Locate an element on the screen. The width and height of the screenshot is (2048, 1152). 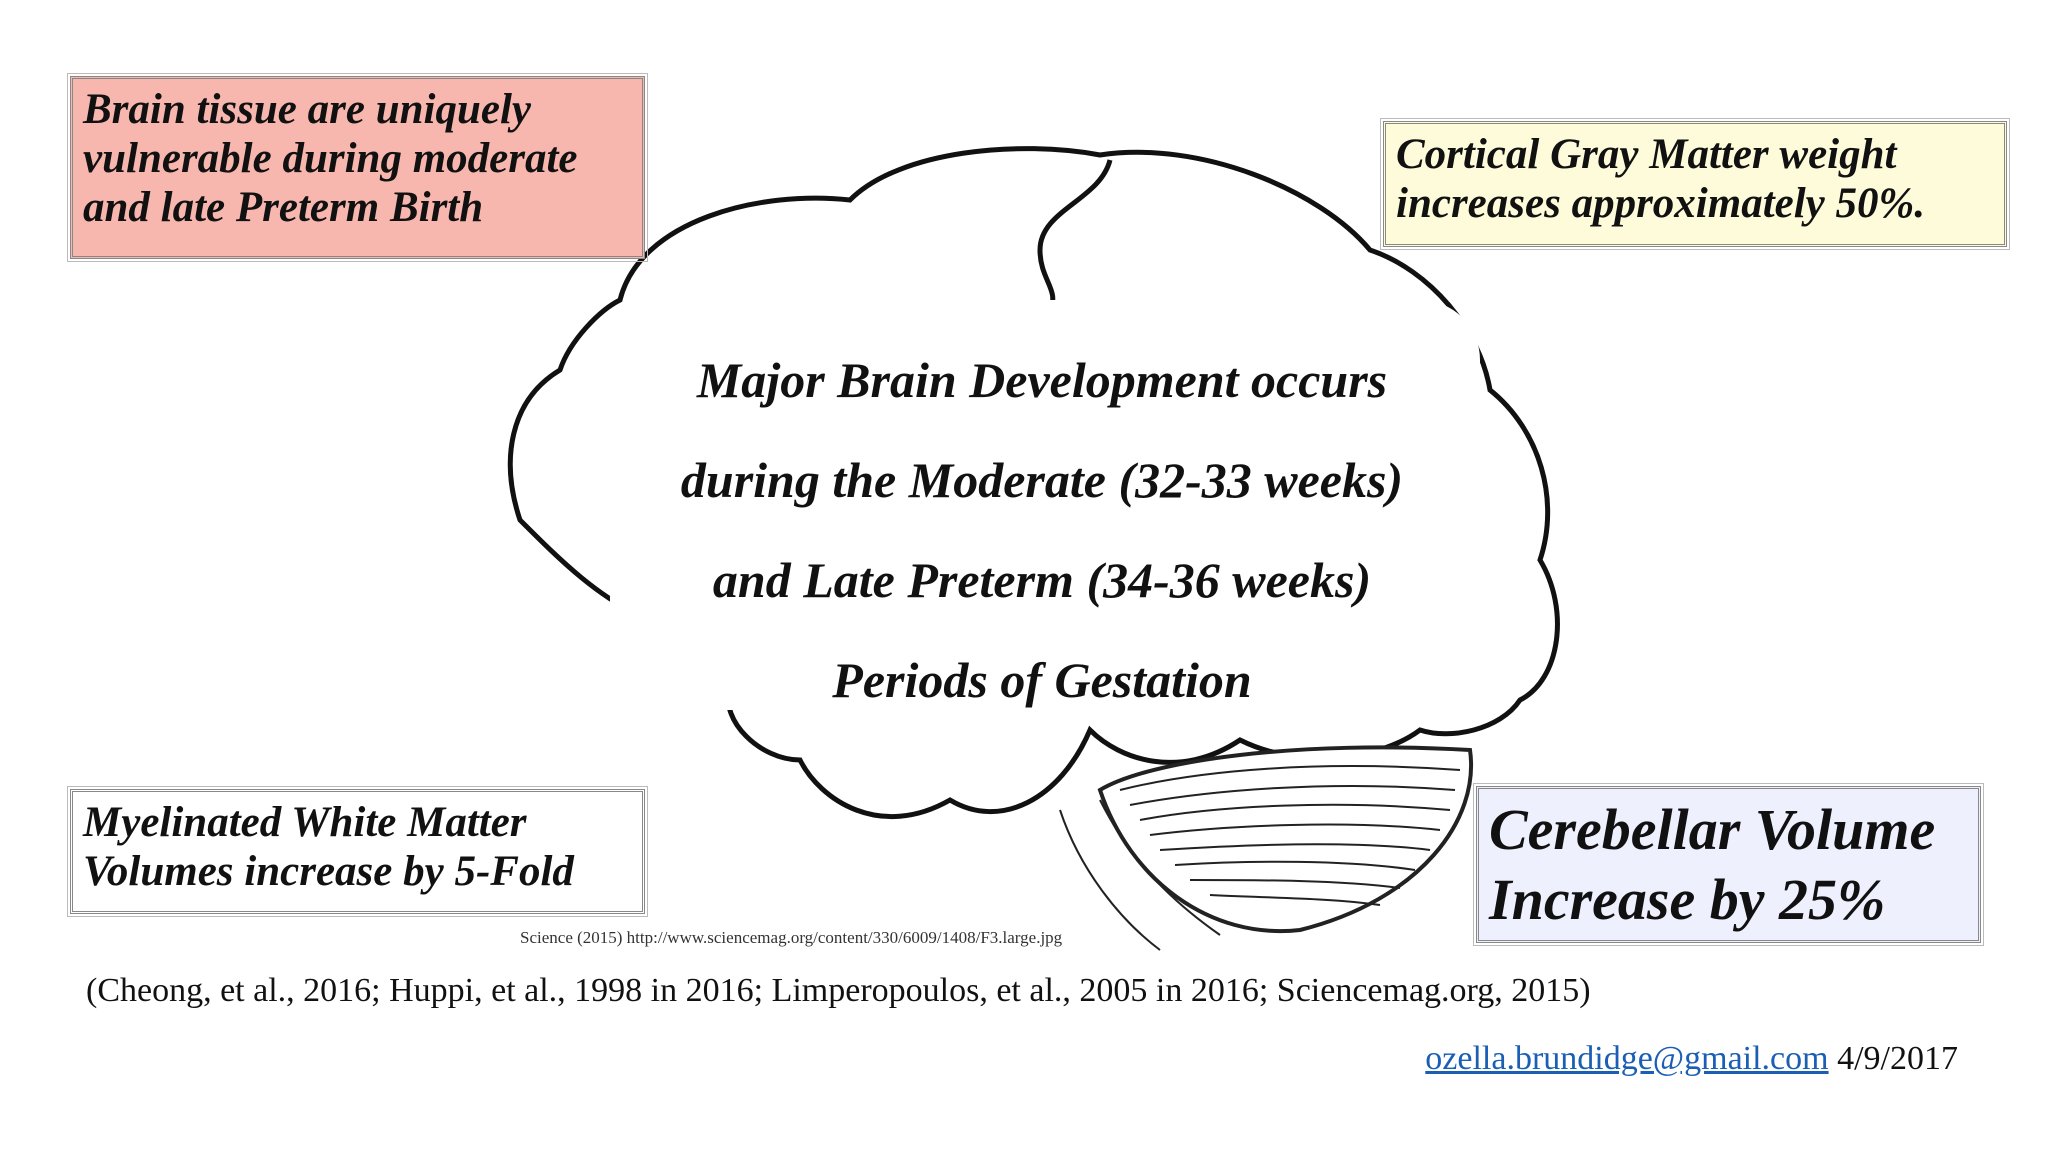
note-box: Cerebellar Volume Increase by 25% is located at coordinates (1728, 864).